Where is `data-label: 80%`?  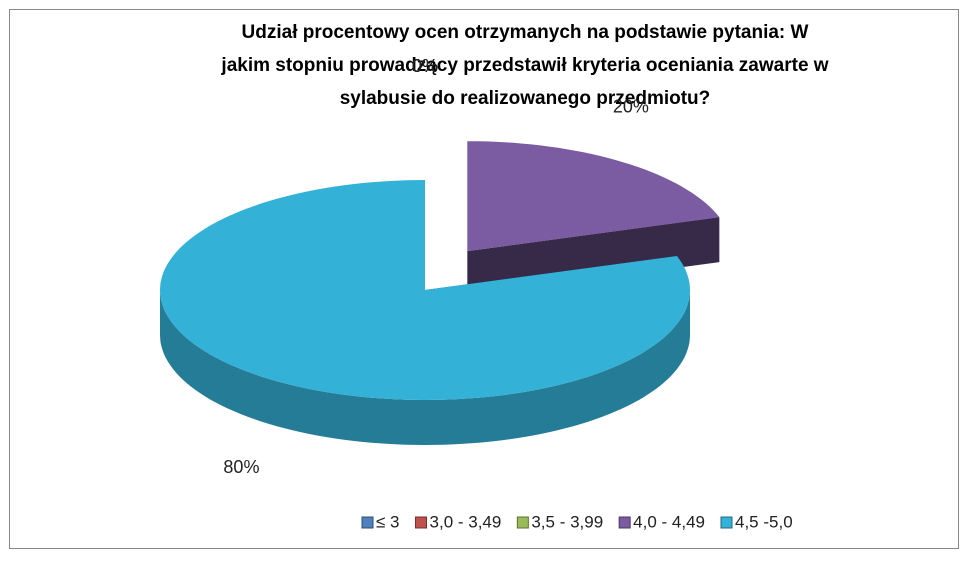
data-label: 80% is located at coordinates (241, 467).